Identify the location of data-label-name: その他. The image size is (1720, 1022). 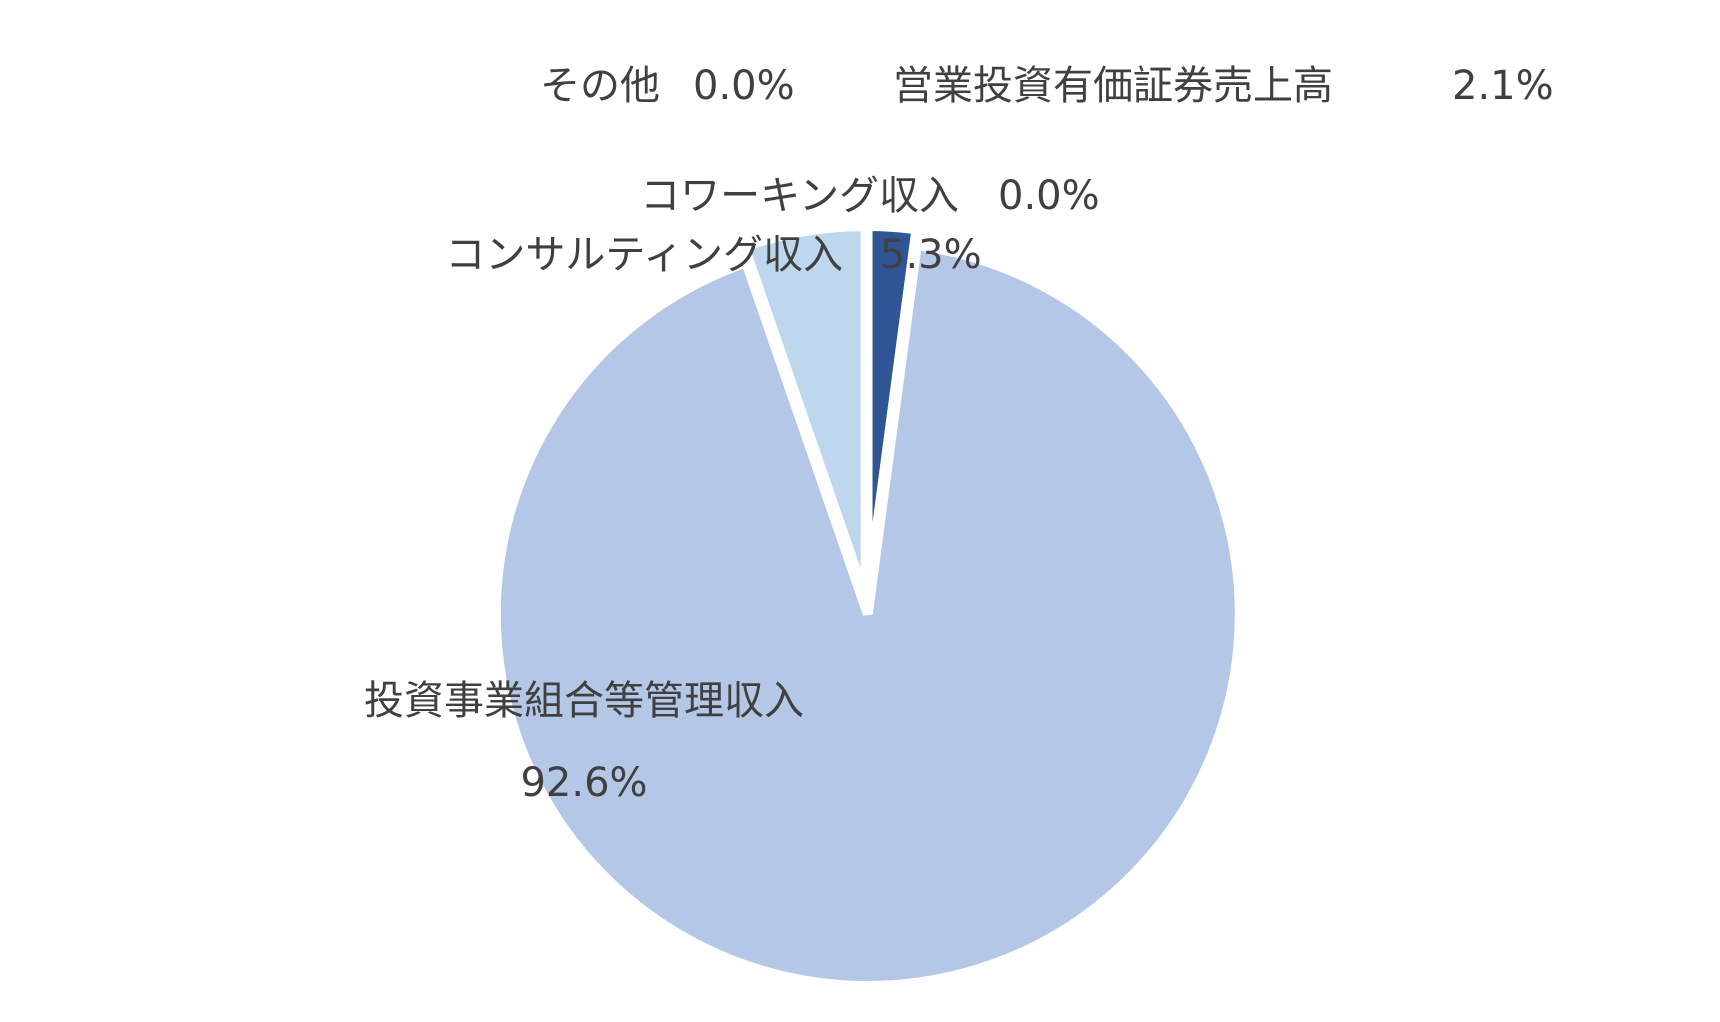
(600, 86).